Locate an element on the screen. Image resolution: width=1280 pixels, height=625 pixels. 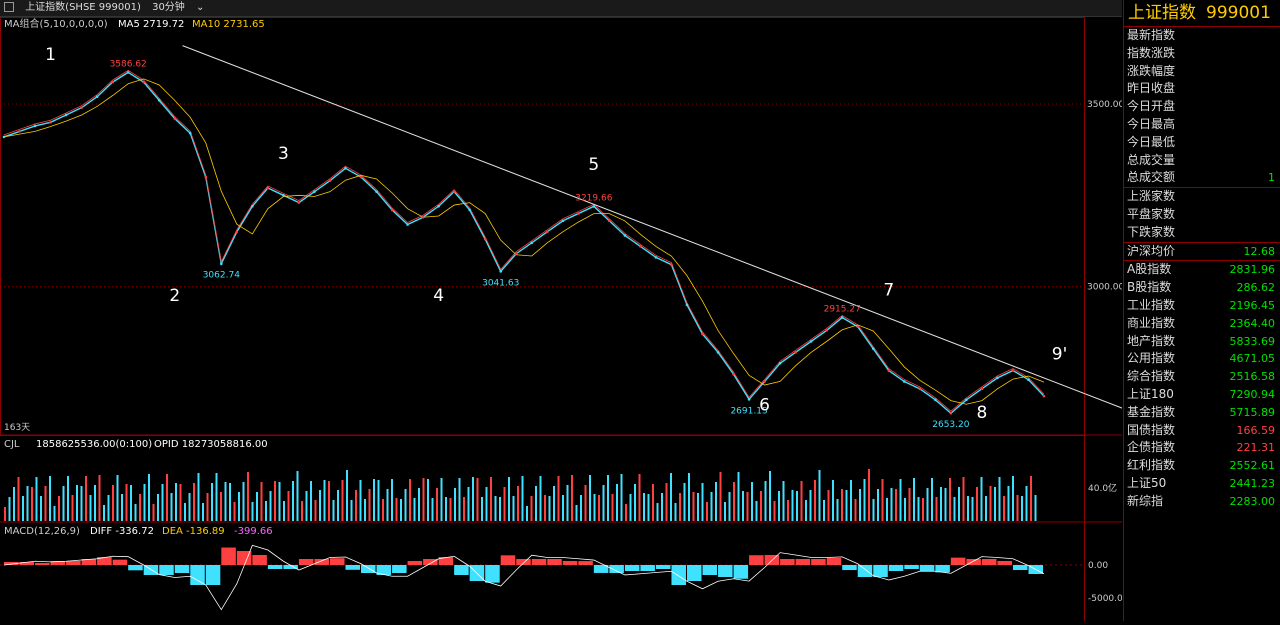
quote-row: 总成交量 is located at coordinates (1202, 161).